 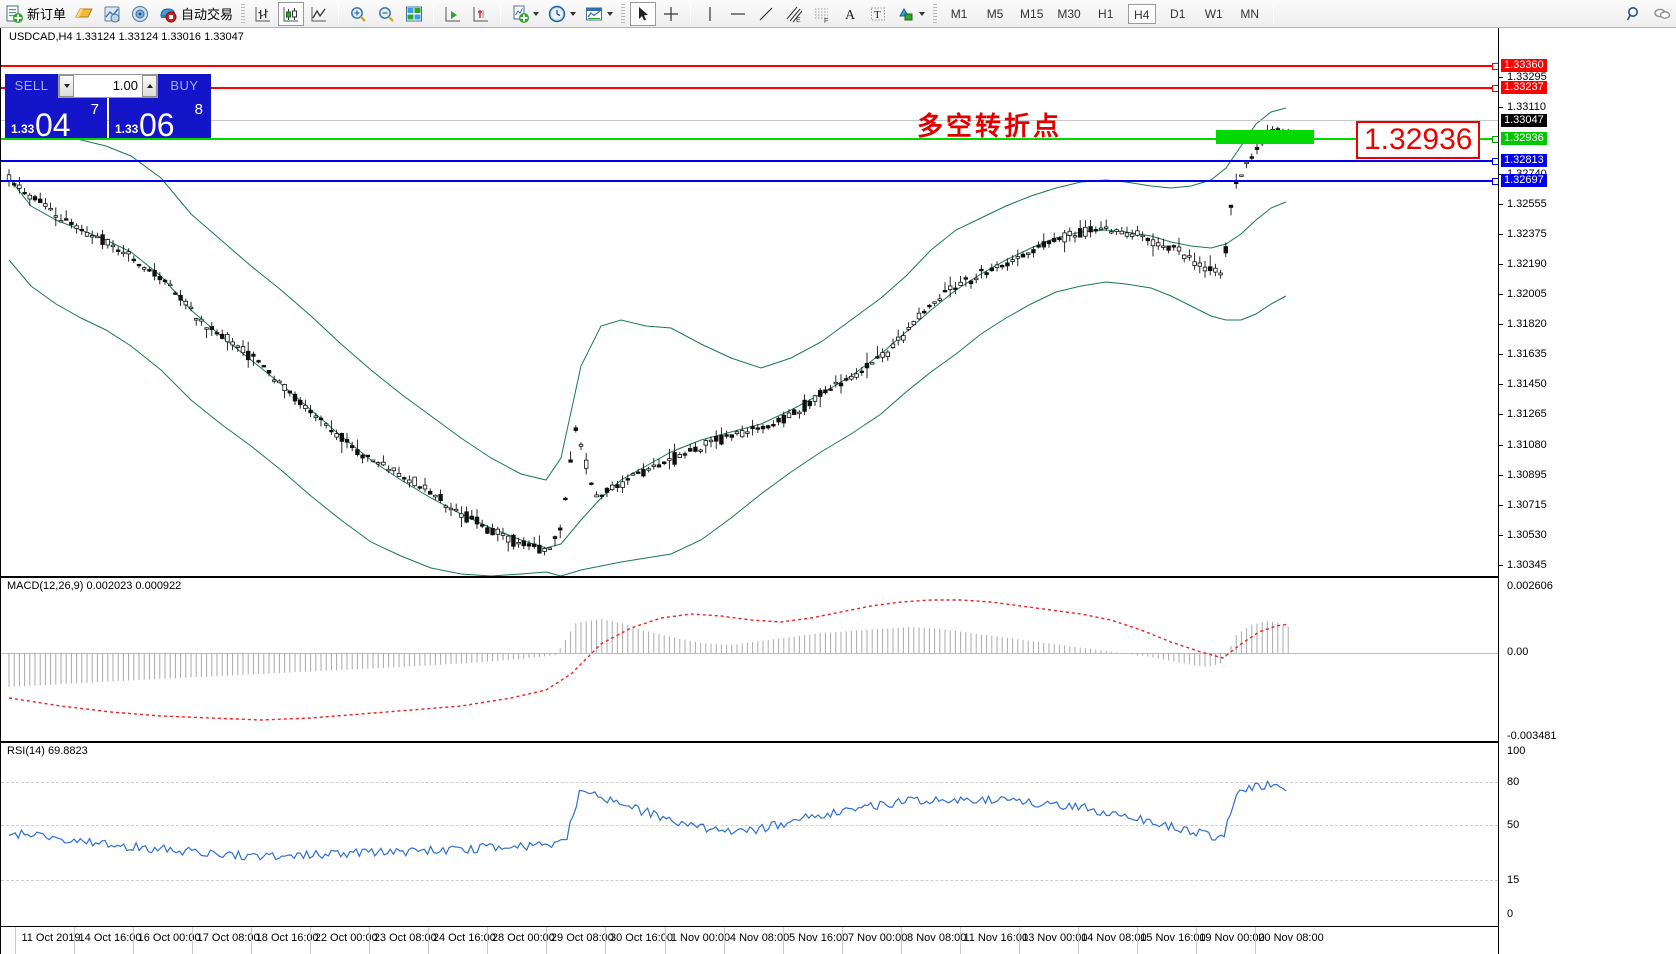 I want to click on candlestick-chart-button, so click(x=291, y=13).